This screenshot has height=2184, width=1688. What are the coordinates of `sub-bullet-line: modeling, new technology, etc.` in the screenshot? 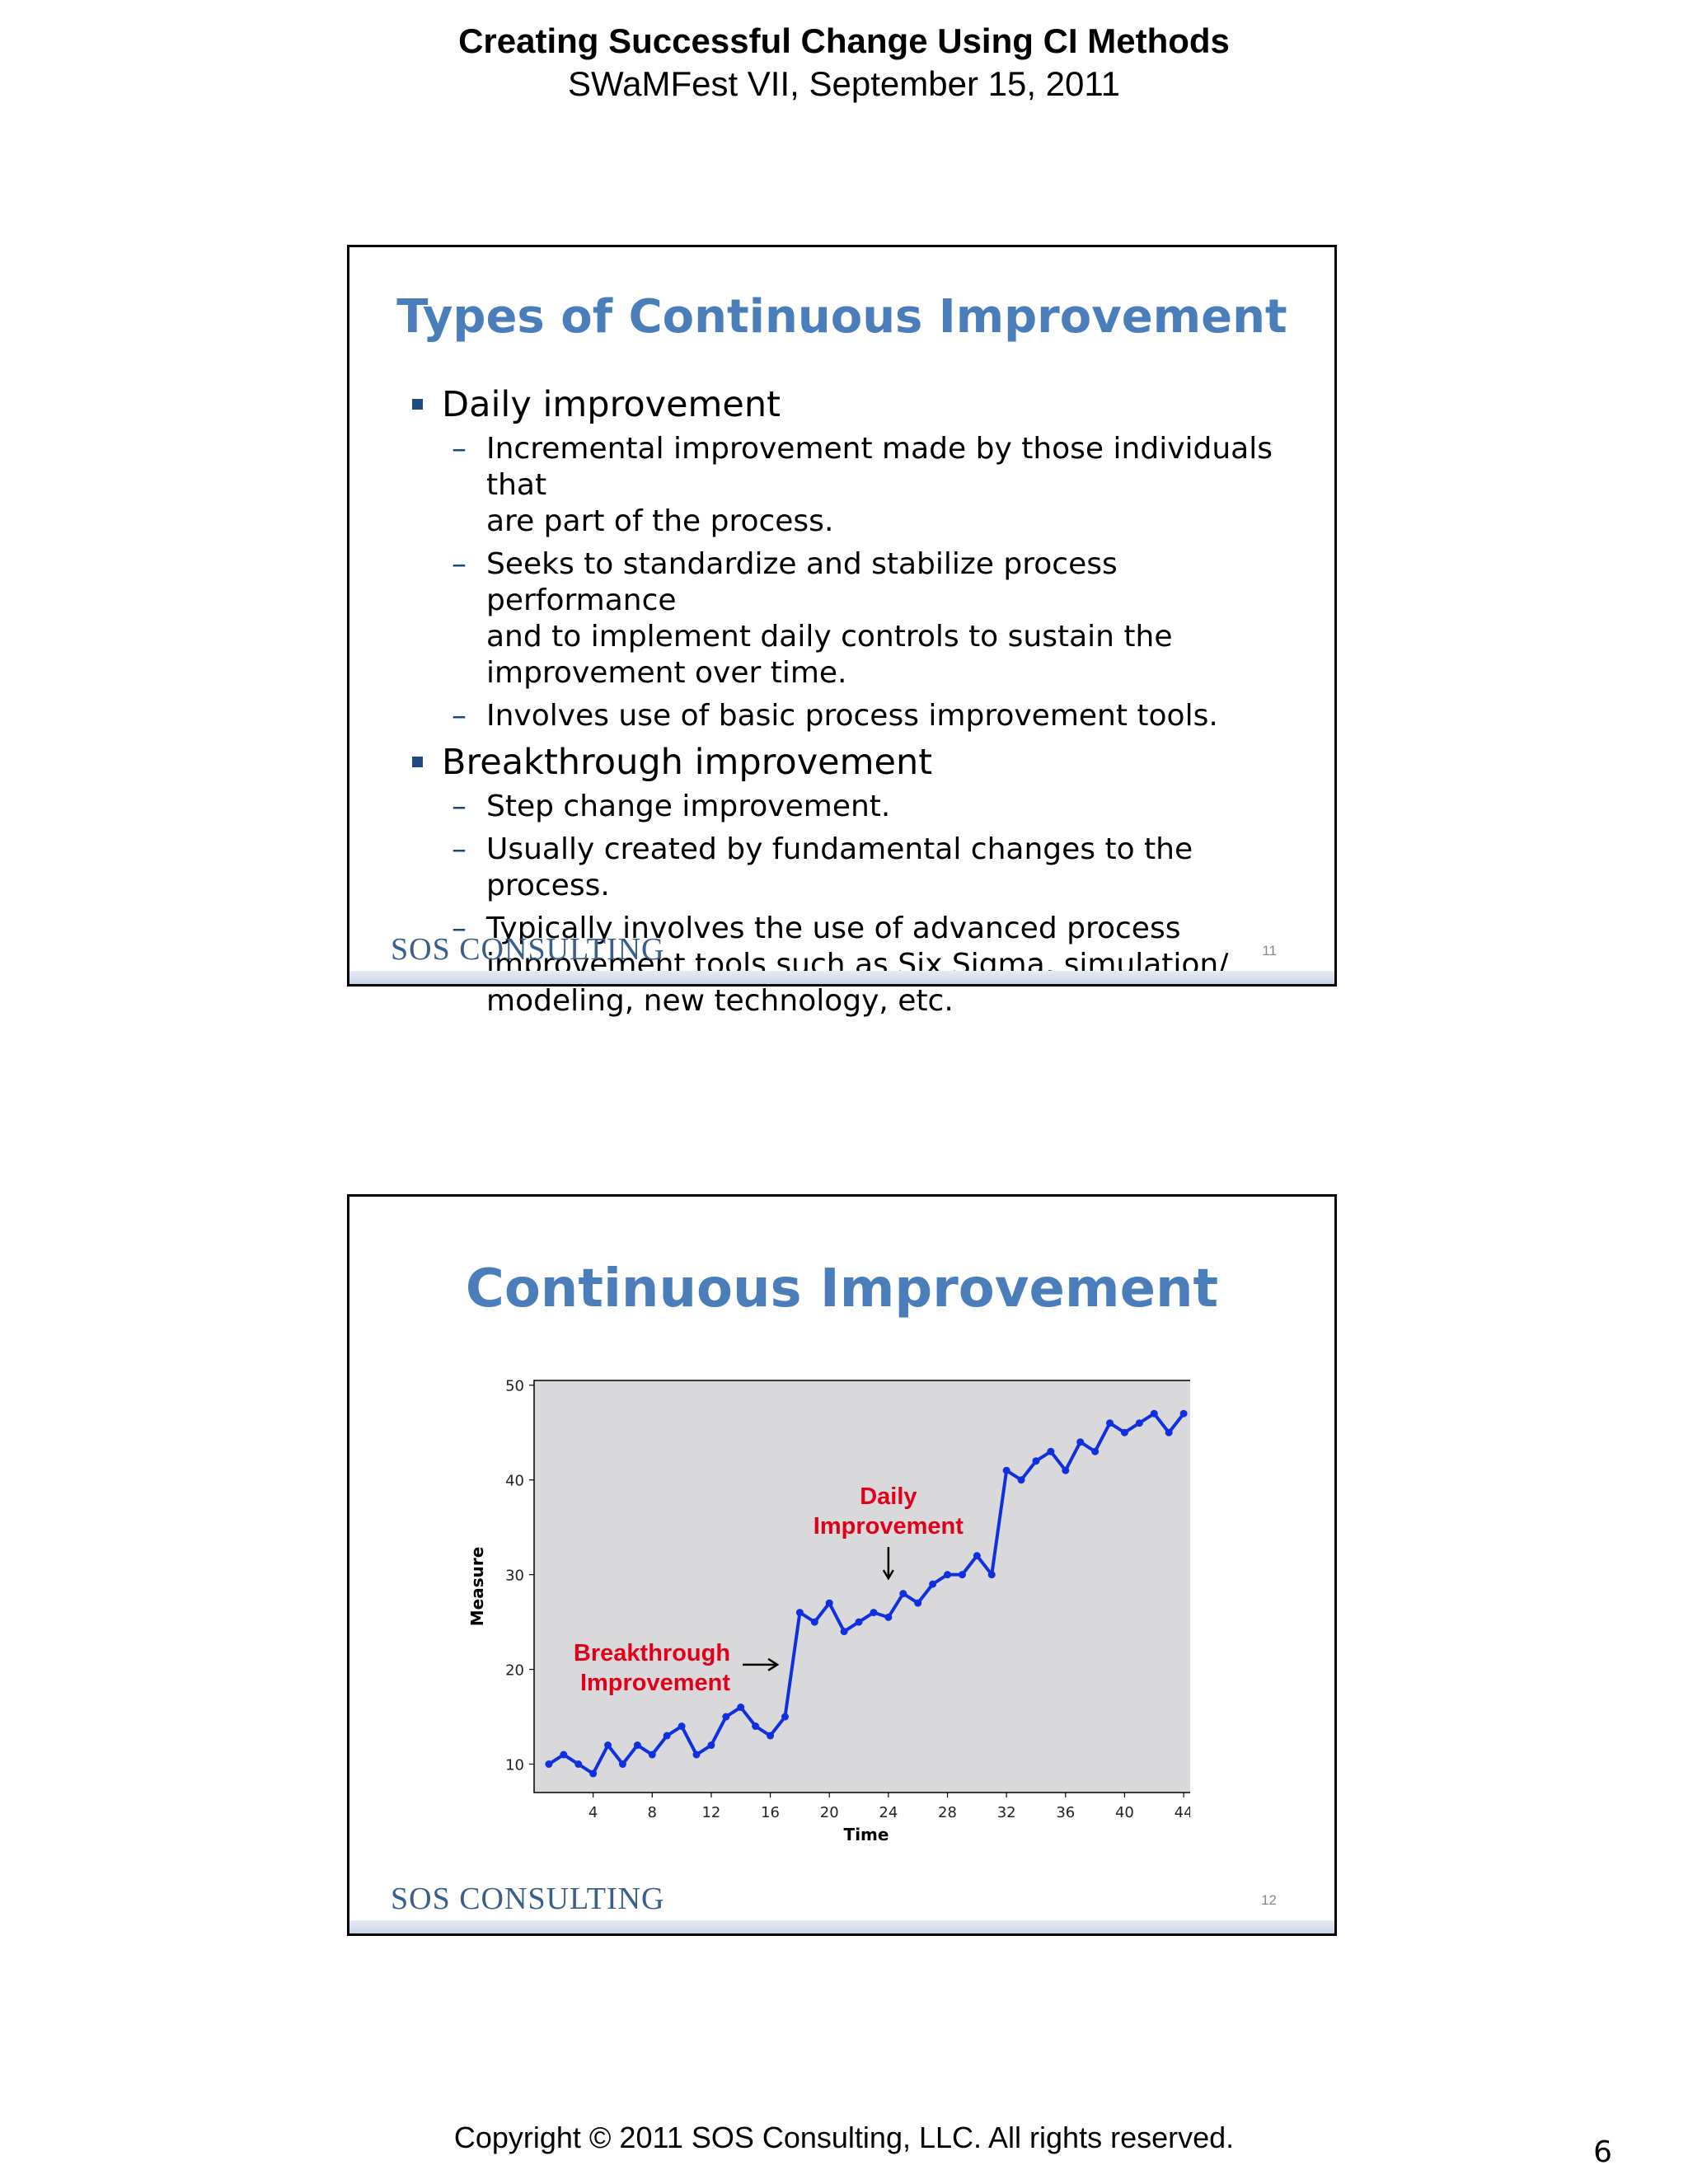 It's located at (720, 1001).